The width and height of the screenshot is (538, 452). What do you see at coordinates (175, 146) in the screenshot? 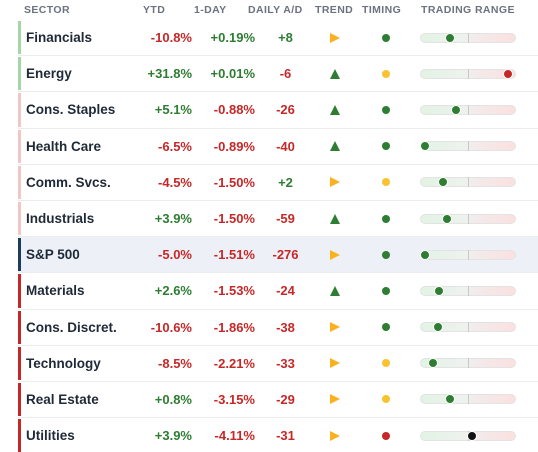
I see `ytd-value: -6.5%` at bounding box center [175, 146].